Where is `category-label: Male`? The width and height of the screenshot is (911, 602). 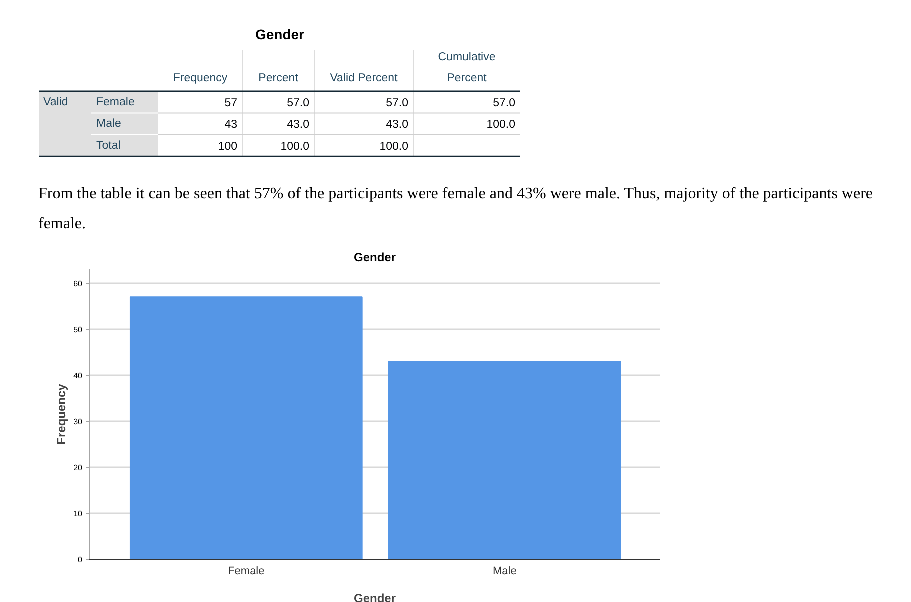 category-label: Male is located at coordinates (109, 124).